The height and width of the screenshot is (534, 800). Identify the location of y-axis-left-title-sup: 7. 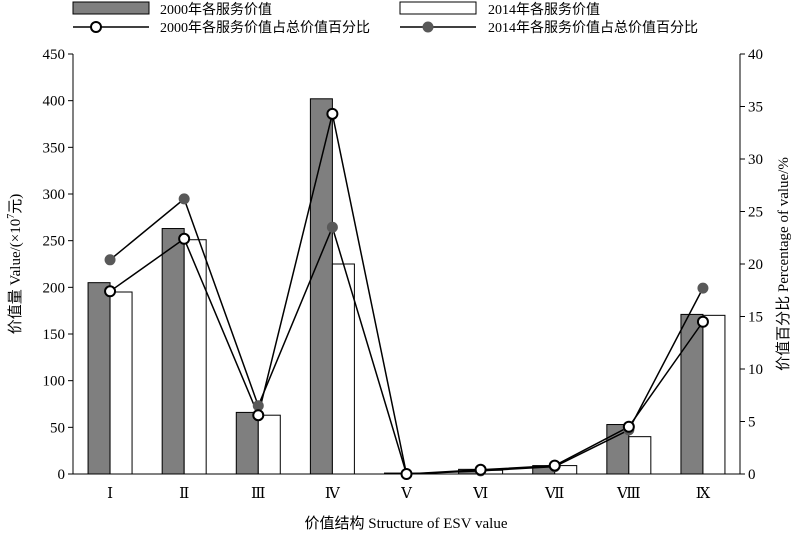
(11, 216).